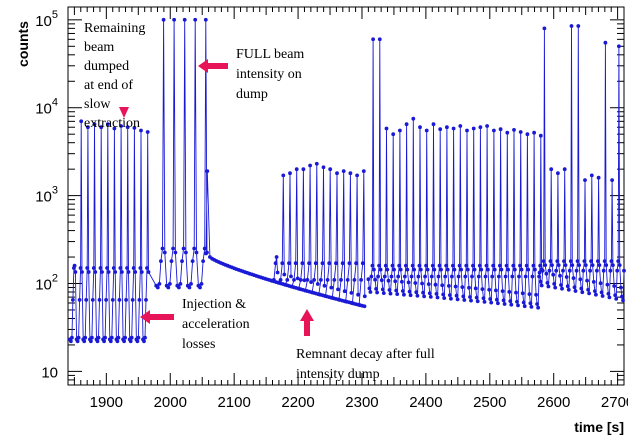 This screenshot has width=628, height=437. I want to click on x-tick-label: 1900, so click(106, 402).